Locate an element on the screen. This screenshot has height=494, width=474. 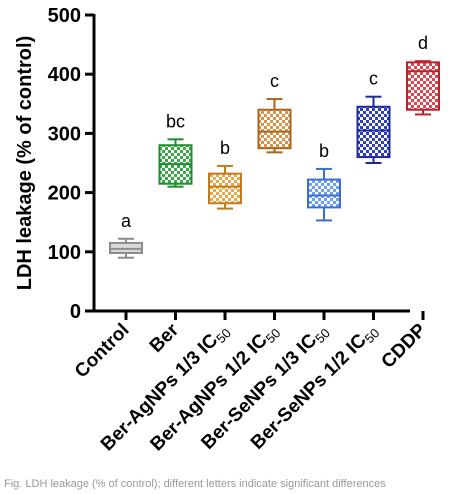
y-tick-label: 200 is located at coordinates (64, 194).